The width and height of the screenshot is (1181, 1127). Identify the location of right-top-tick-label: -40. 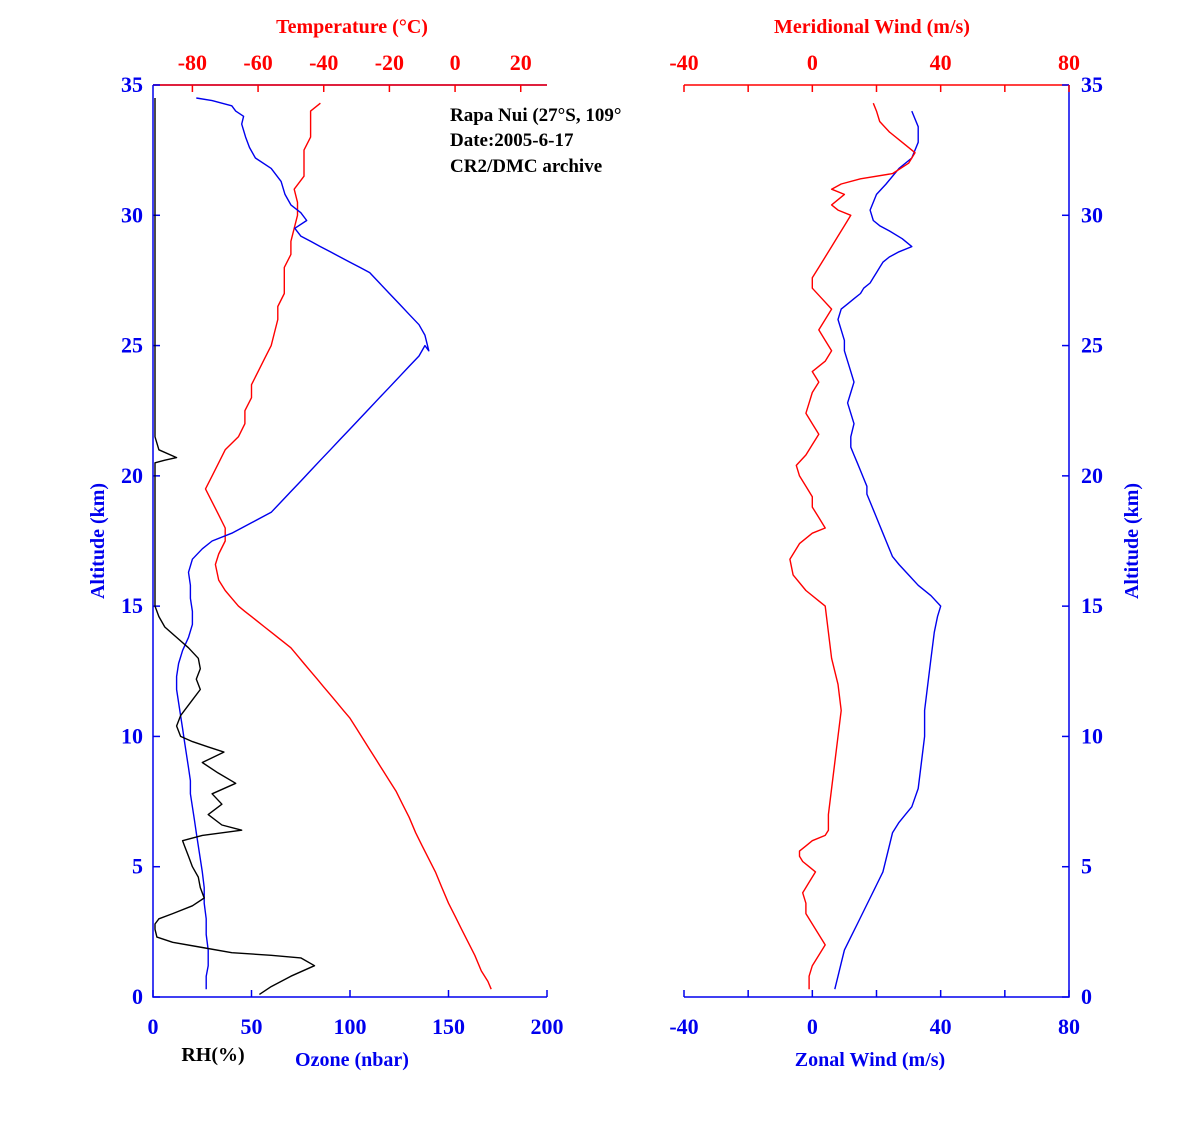
(683, 62).